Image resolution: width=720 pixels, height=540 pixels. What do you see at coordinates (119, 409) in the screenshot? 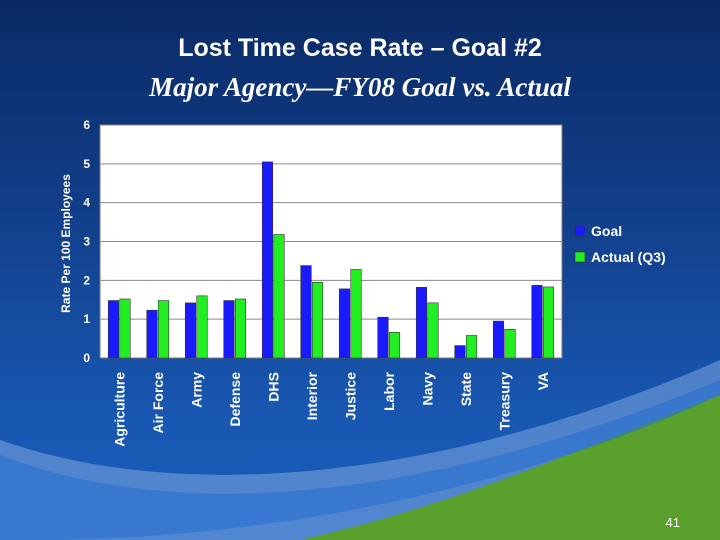
I see `x-tick-label: Agriculture` at bounding box center [119, 409].